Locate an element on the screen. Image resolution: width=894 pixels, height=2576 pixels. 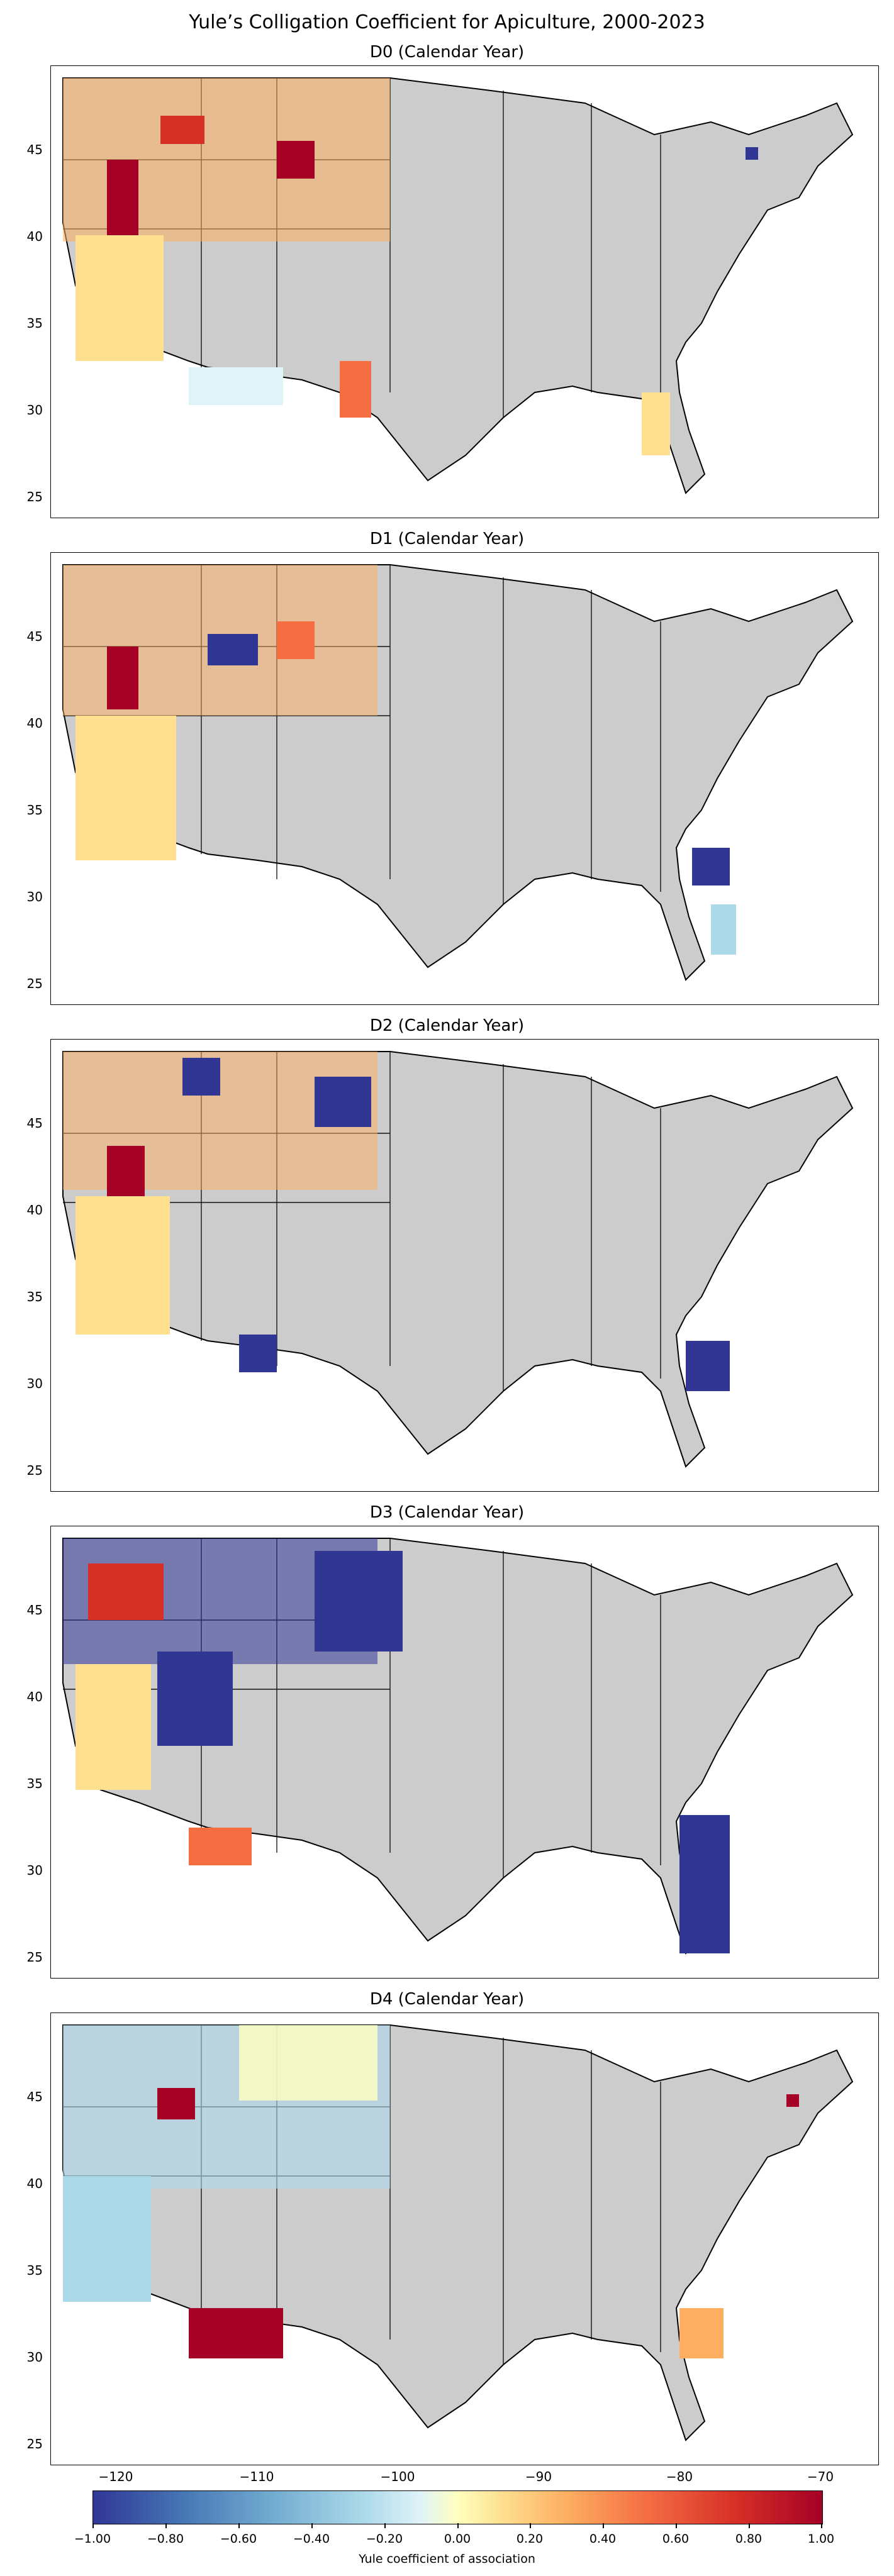
county-overlay-d1 is located at coordinates (399, 760).